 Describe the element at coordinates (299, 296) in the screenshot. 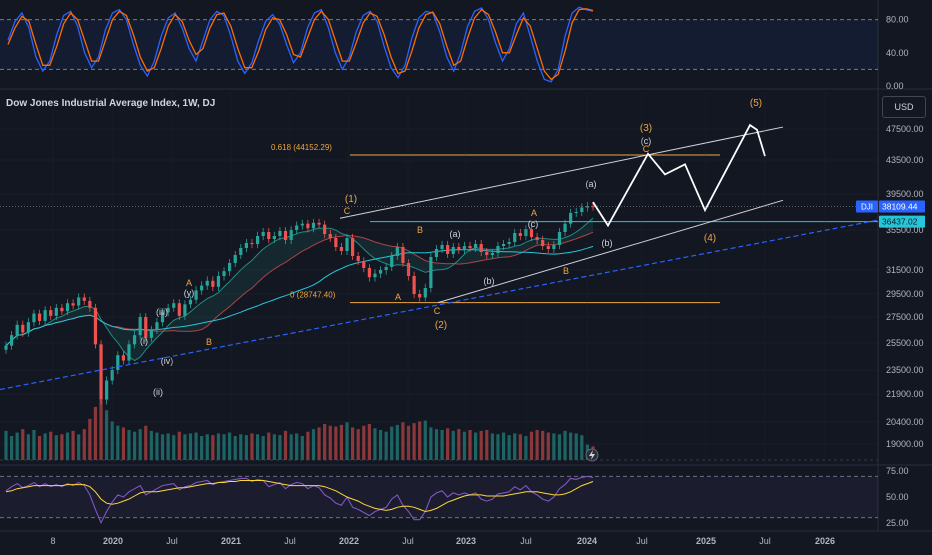

I see `moving-average-line` at that location.